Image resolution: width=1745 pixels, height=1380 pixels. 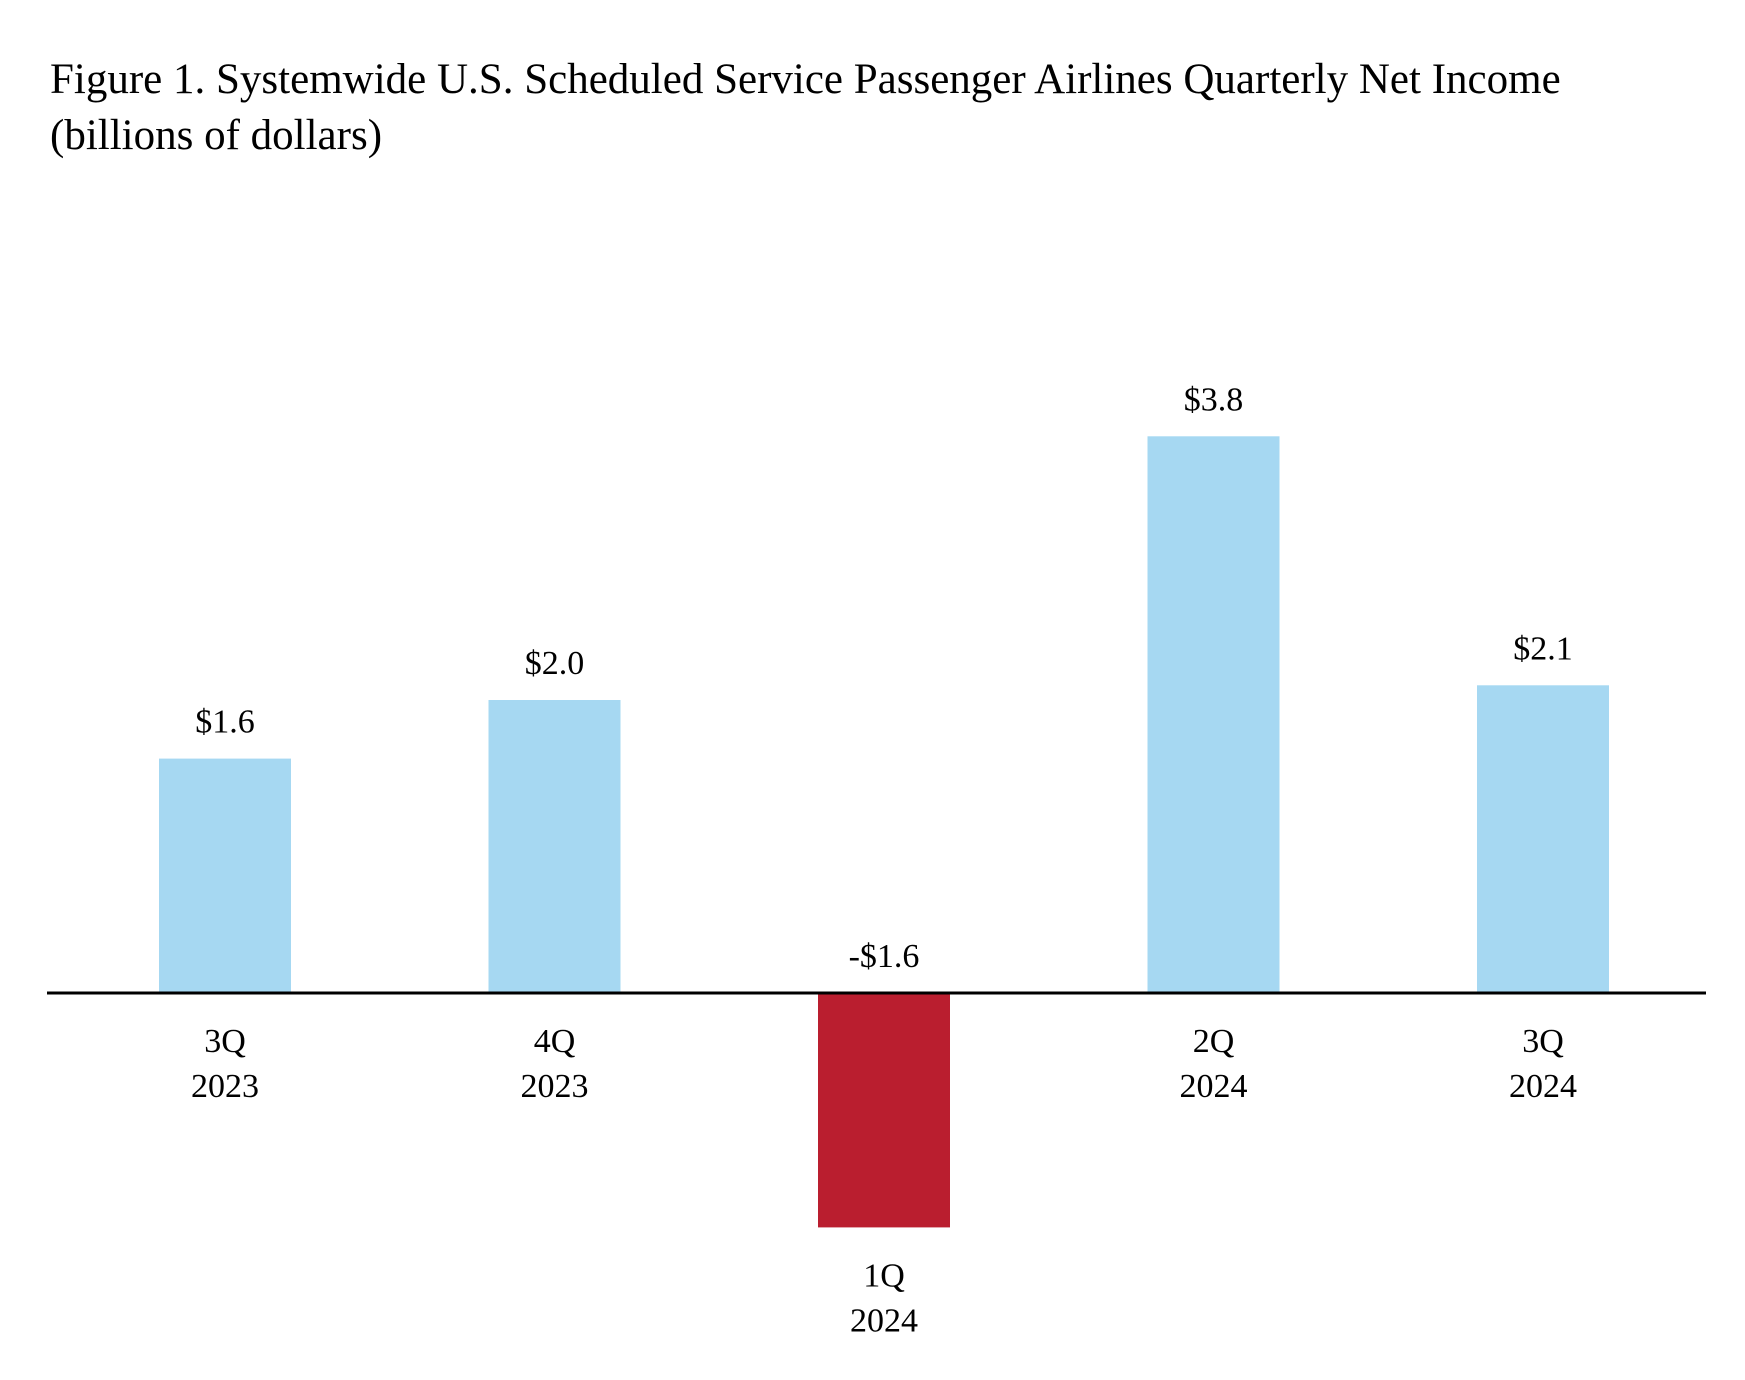 What do you see at coordinates (225, 722) in the screenshot?
I see `data-label-0: $1.6` at bounding box center [225, 722].